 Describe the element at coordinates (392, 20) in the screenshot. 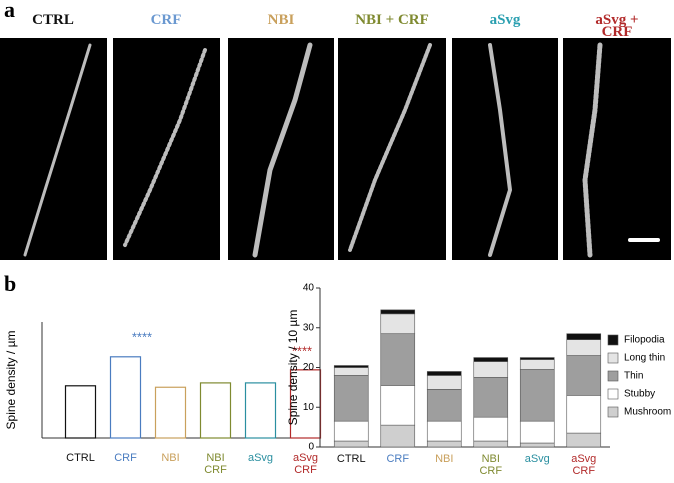

I see `image-title: NBI + CRF` at that location.